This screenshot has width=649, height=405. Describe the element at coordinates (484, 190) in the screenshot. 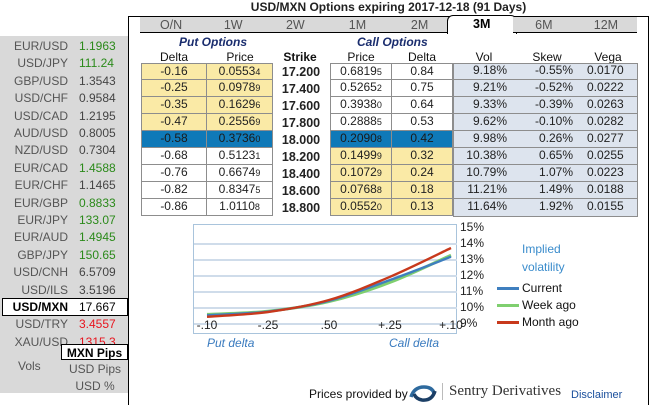

I see `cell-vol: 11.21%` at that location.